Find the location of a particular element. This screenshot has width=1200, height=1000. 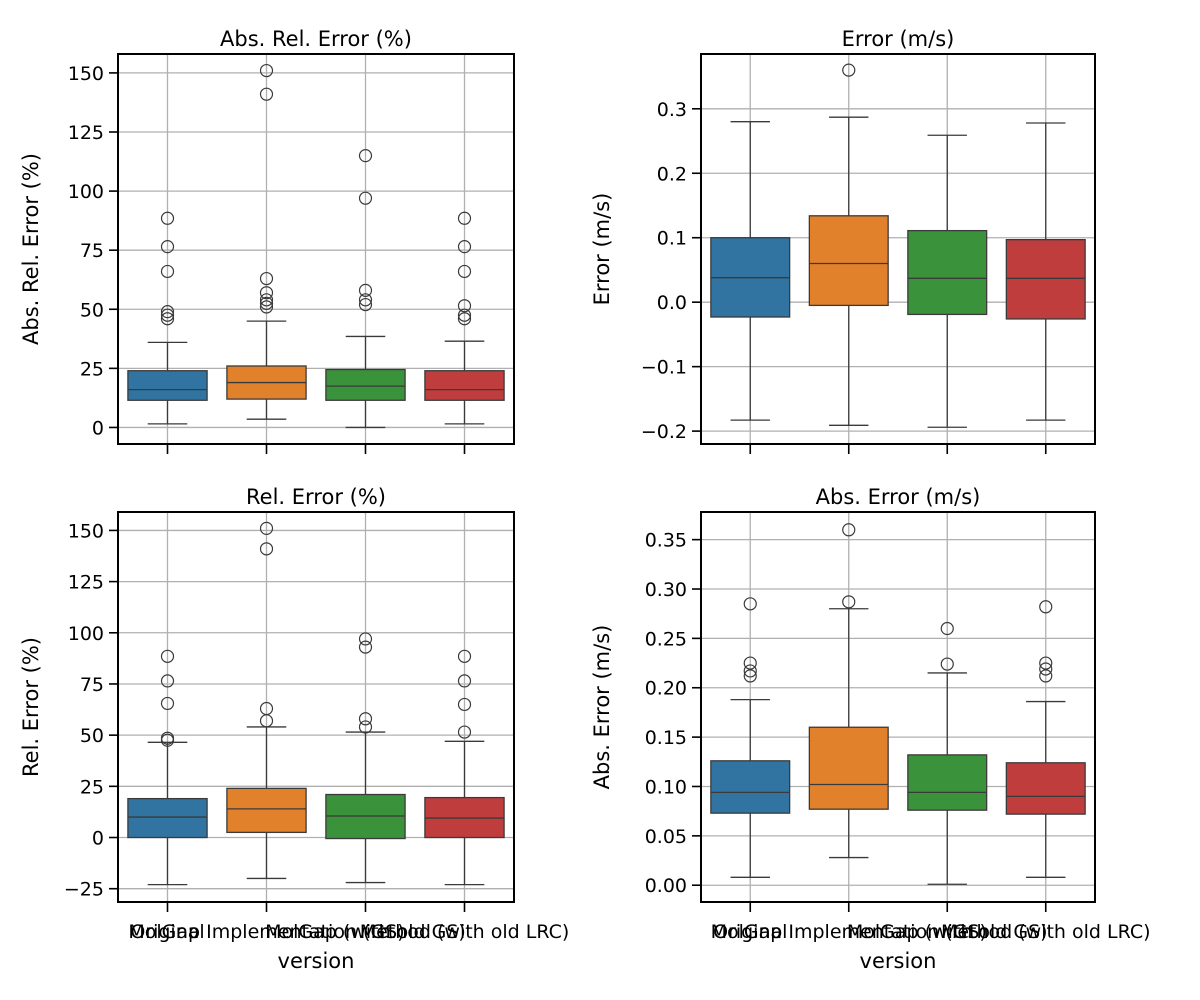

x-axis-label: version is located at coordinates (316, 961).